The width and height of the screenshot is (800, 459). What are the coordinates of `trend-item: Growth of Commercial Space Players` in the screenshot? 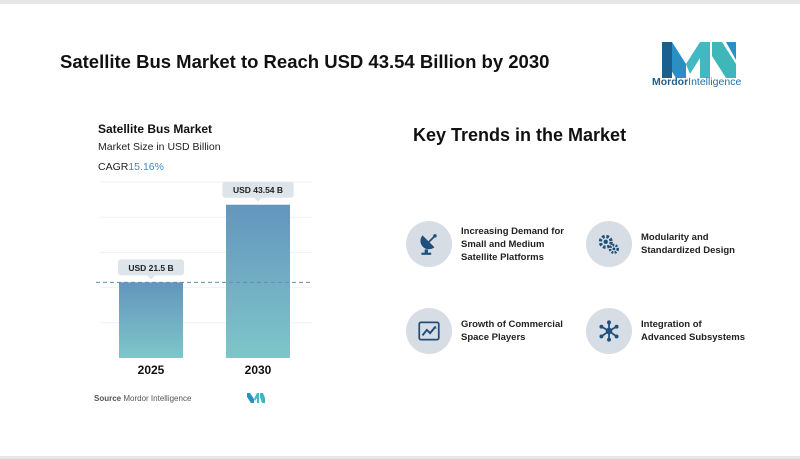 It's located at (484, 331).